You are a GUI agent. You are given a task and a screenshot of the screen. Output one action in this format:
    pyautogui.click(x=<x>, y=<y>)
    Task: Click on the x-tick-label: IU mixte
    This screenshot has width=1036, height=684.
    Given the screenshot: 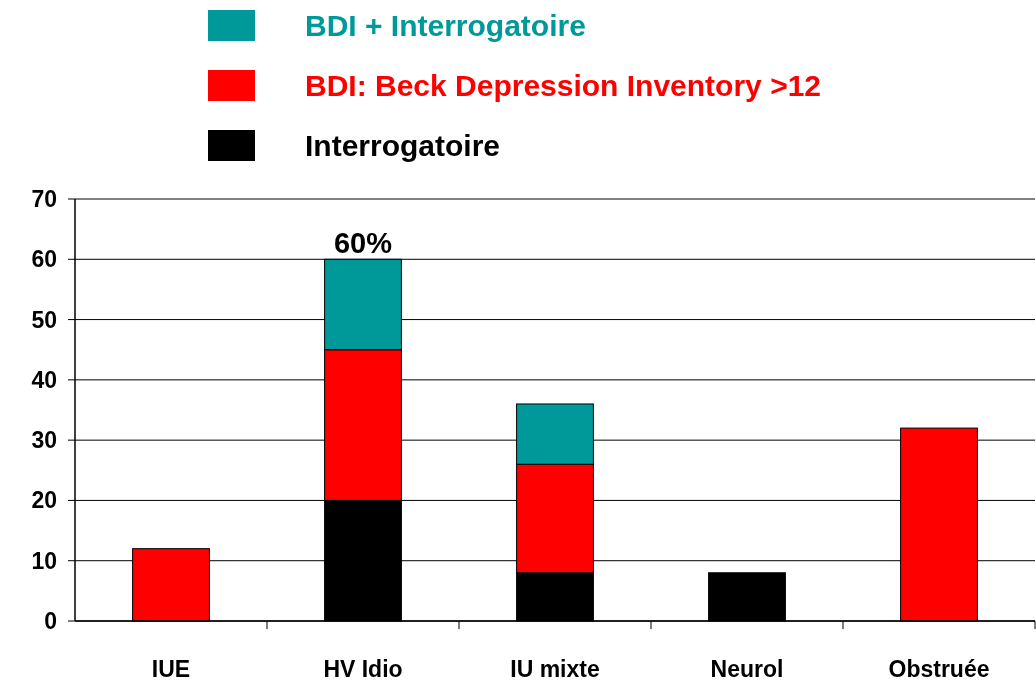 What is the action you would take?
    pyautogui.click(x=555, y=669)
    